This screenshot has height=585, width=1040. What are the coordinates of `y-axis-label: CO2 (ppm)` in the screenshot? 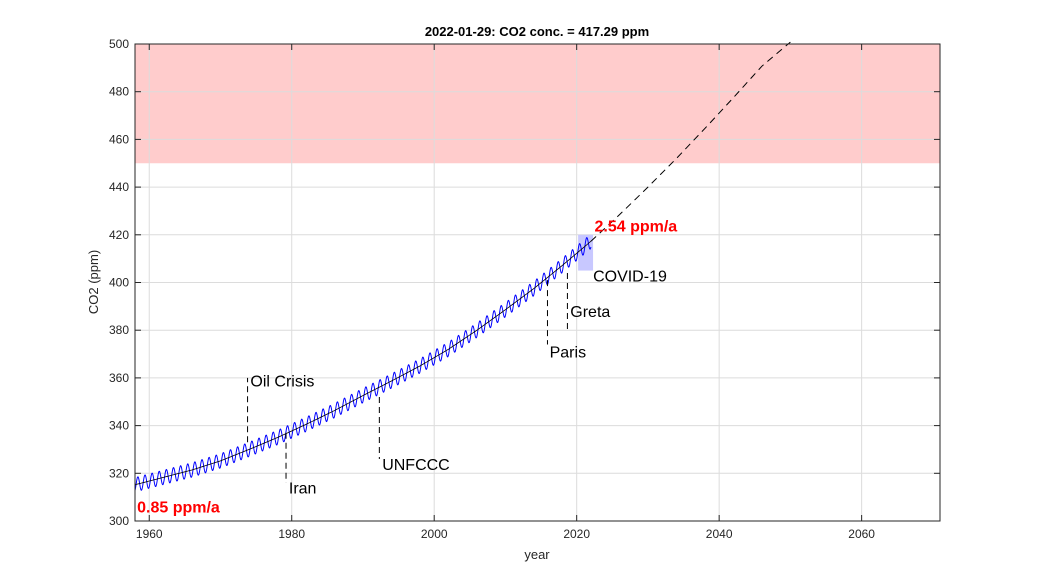 It's located at (93, 282).